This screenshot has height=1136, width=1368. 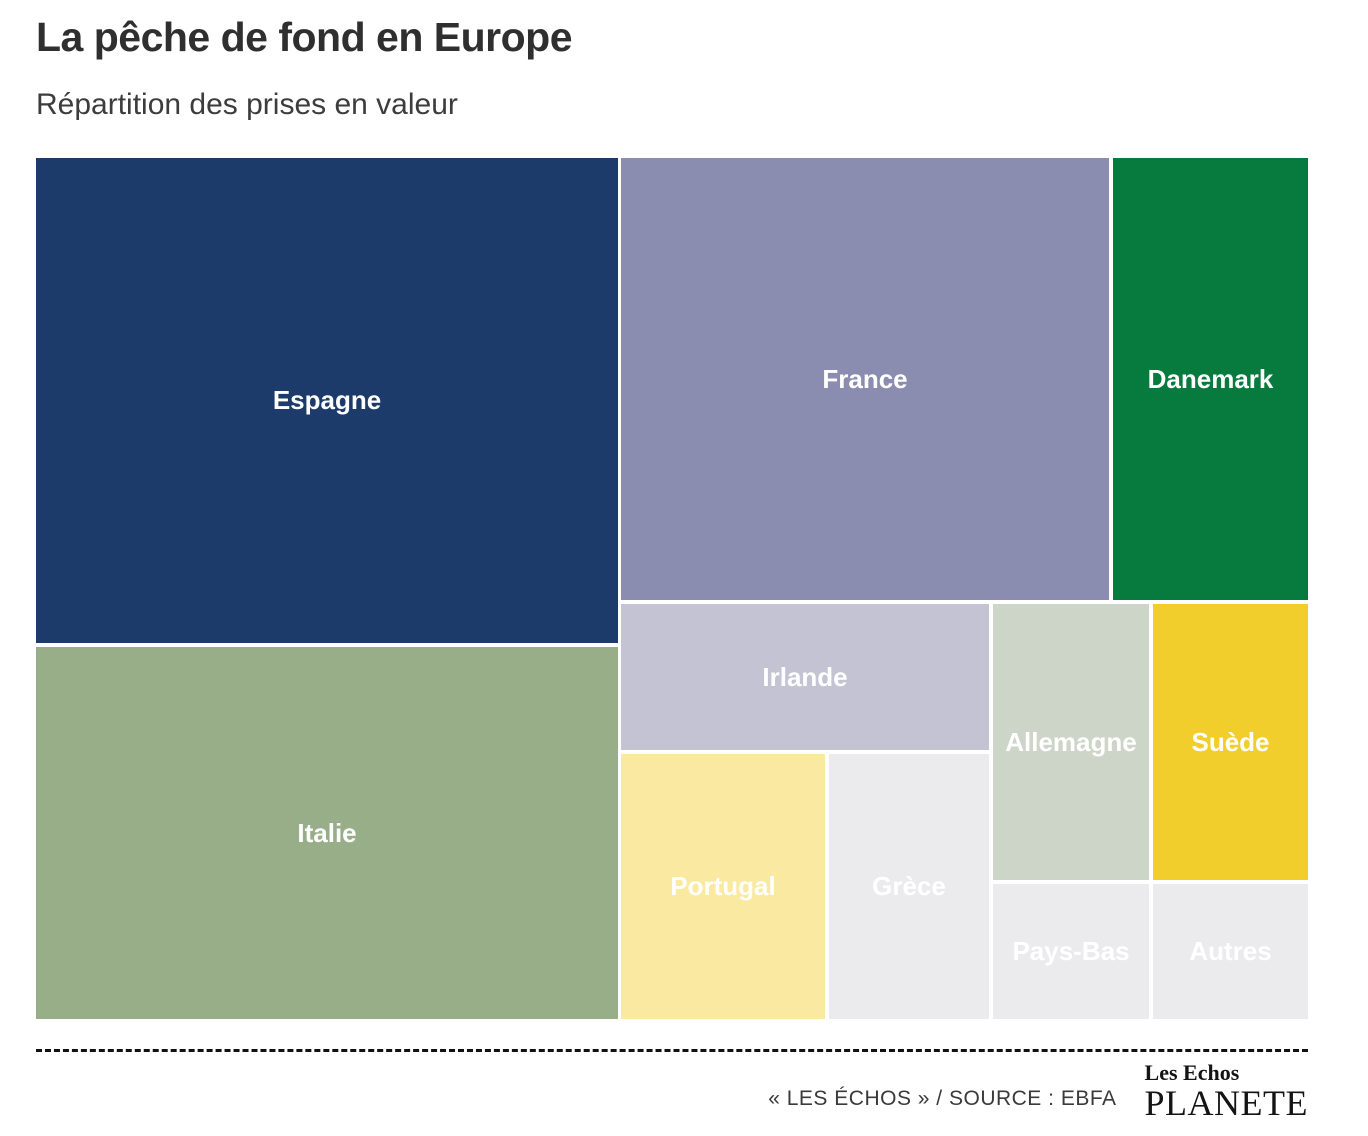 I want to click on cell-label-grece: Grèce, so click(x=909, y=886).